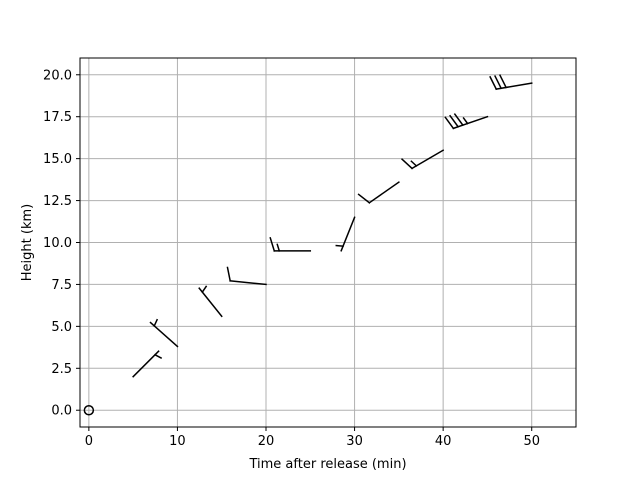  What do you see at coordinates (61, 411) in the screenshot?
I see `y-tick-label: 0.0` at bounding box center [61, 411].